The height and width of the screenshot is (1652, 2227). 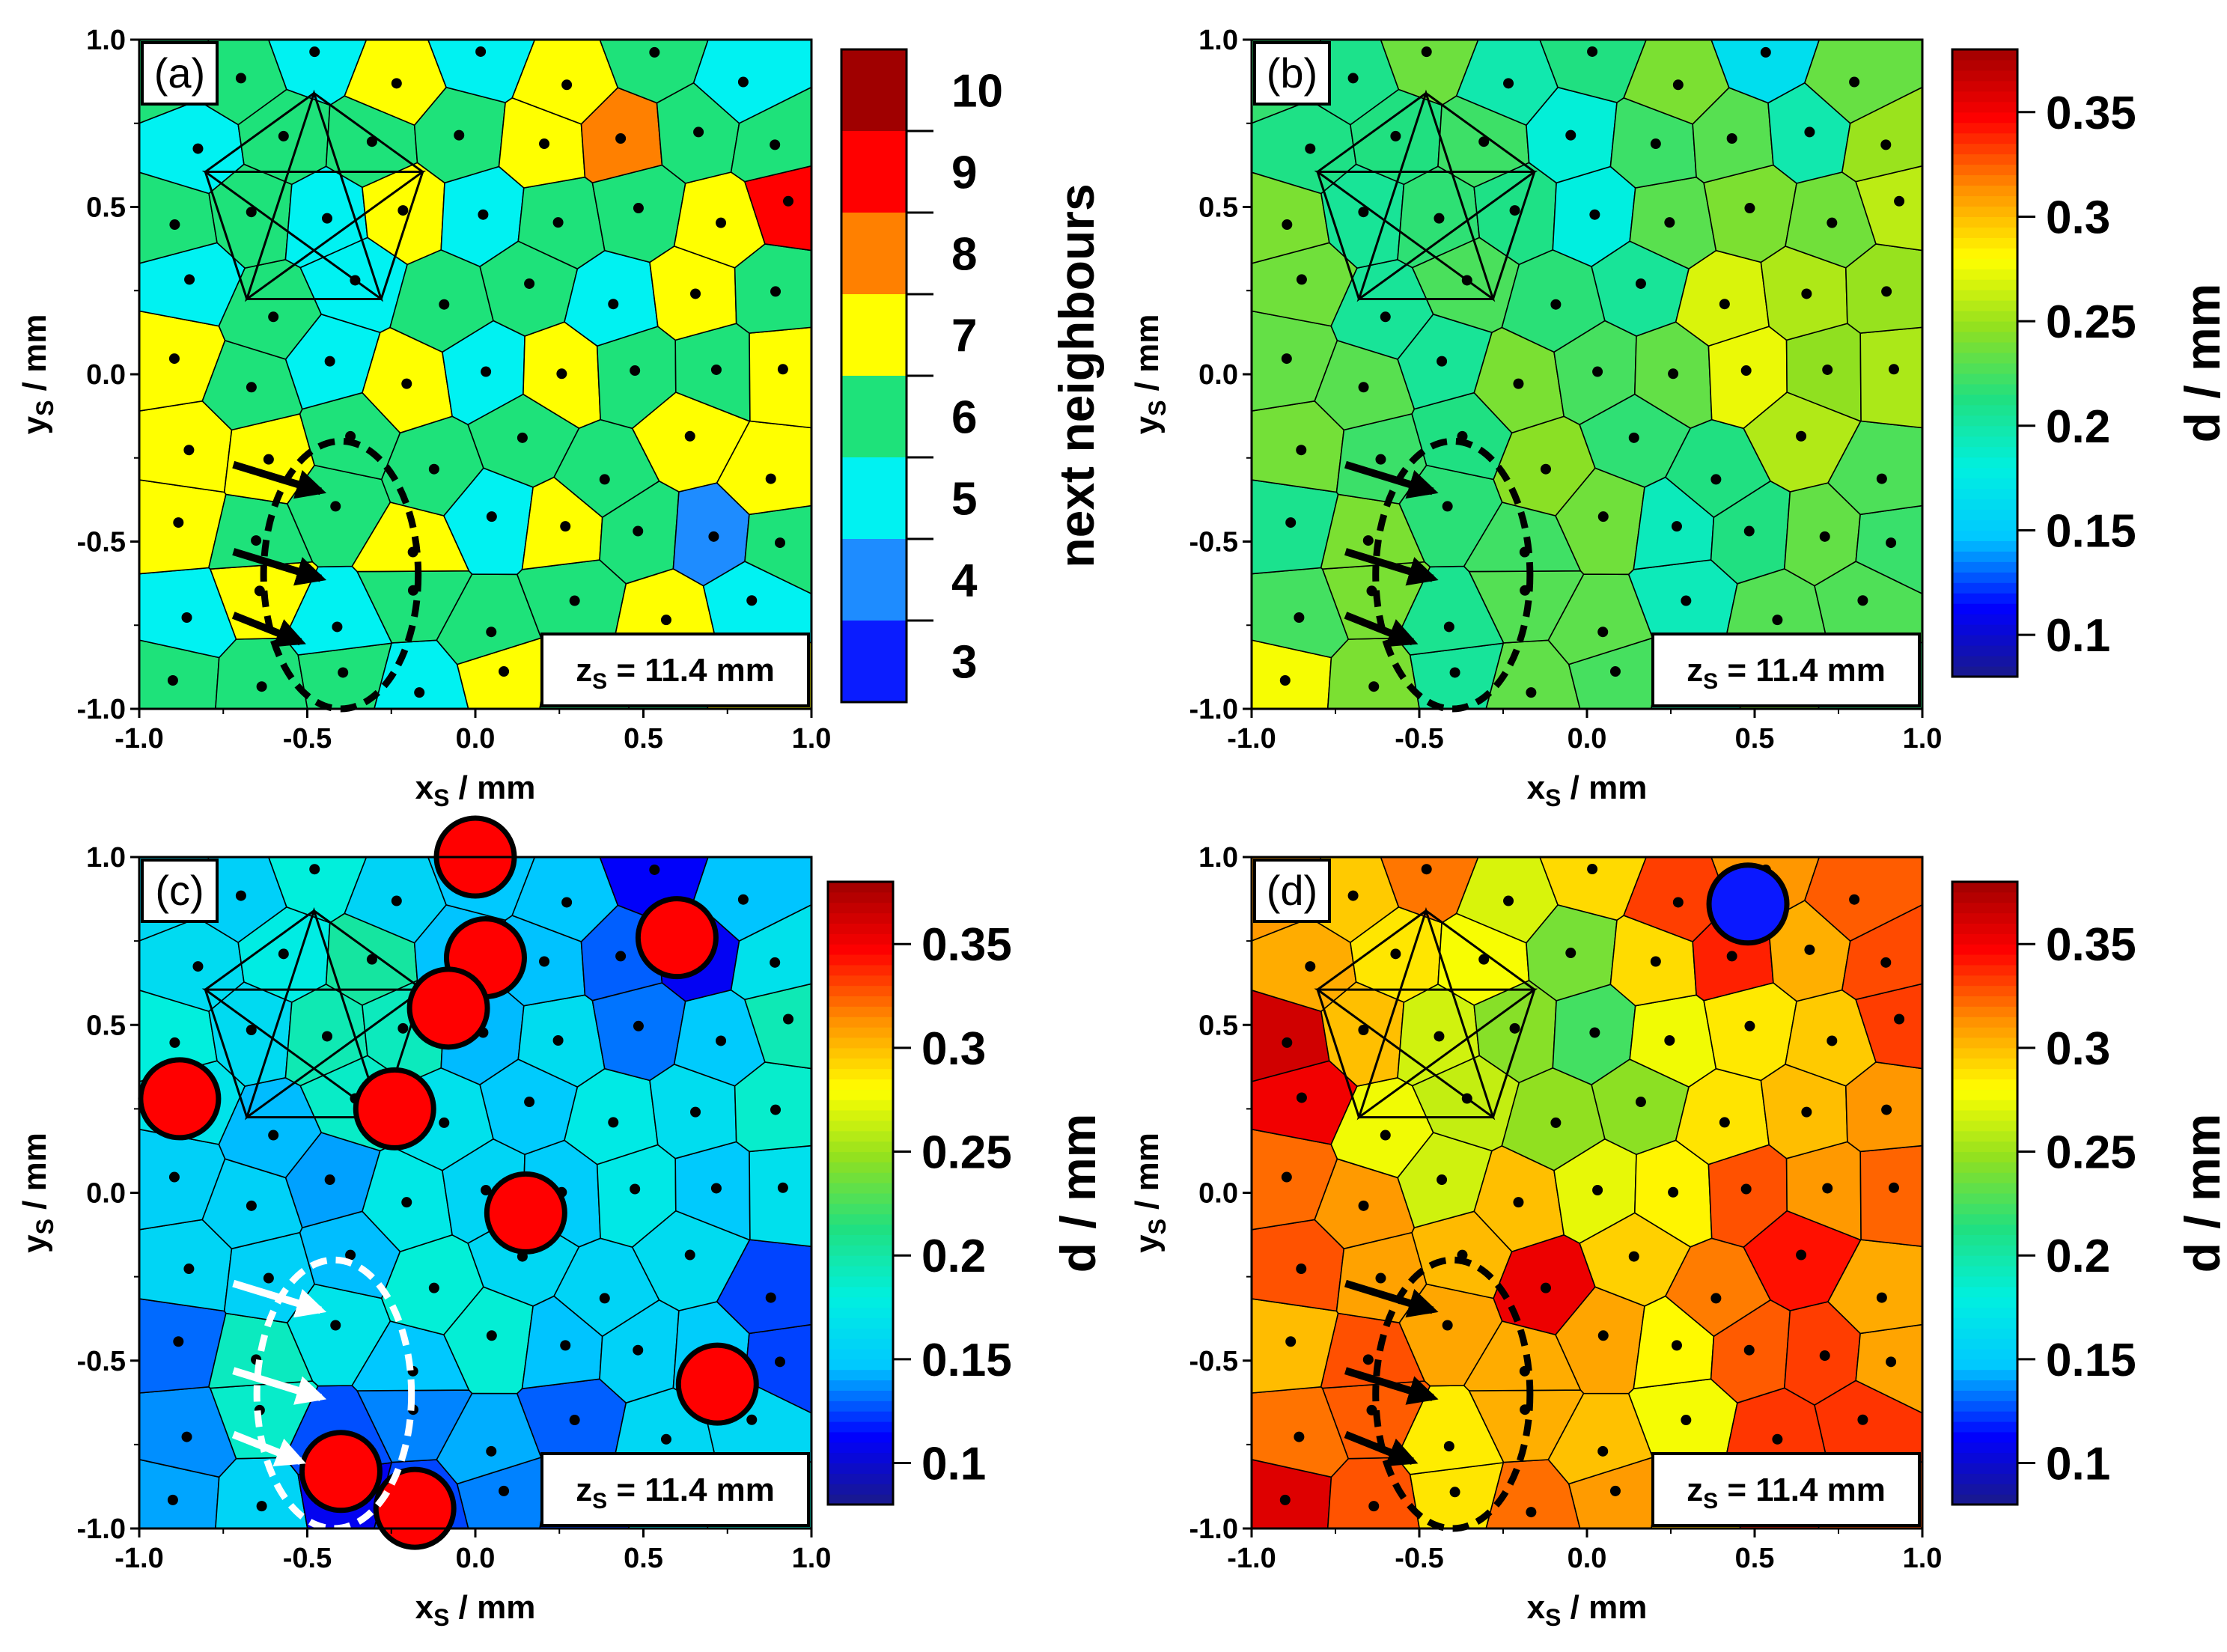 I want to click on panel-label-text: (d), so click(x=1292, y=890).